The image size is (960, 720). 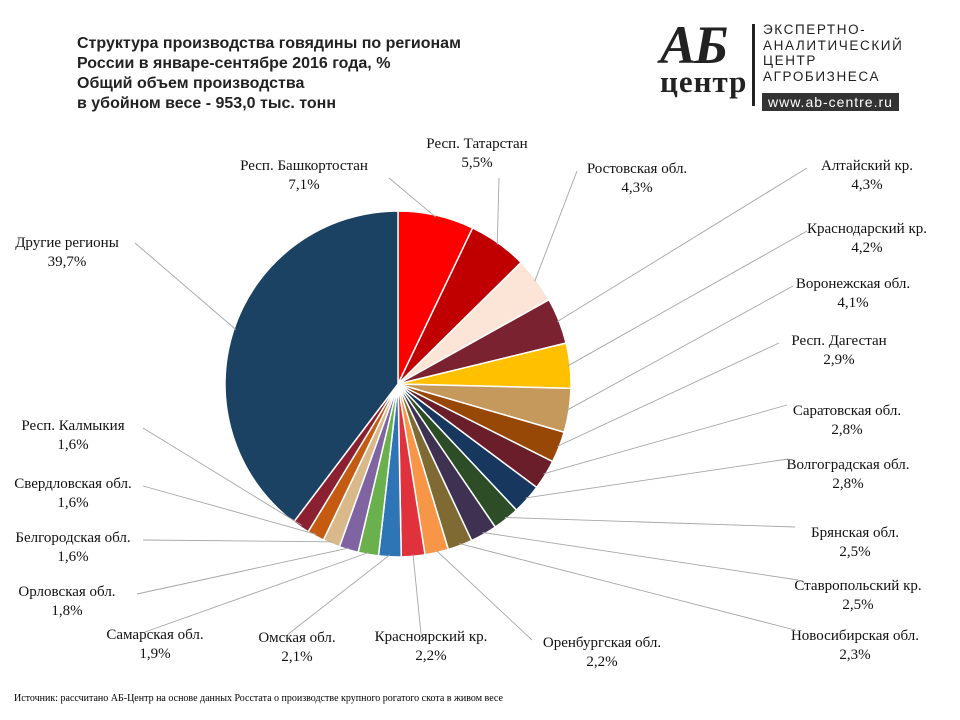 I want to click on leader-line-свердловская-обл, so click(x=229, y=510).